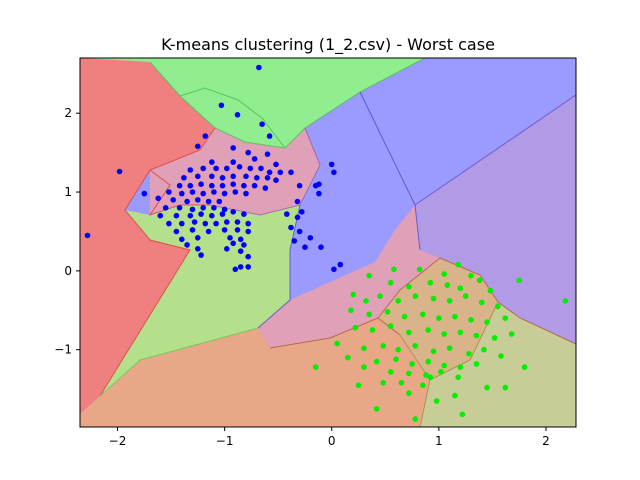 Image resolution: width=640 pixels, height=480 pixels. Describe the element at coordinates (200, 300) in the screenshot. I see `region-lightgreen` at that location.